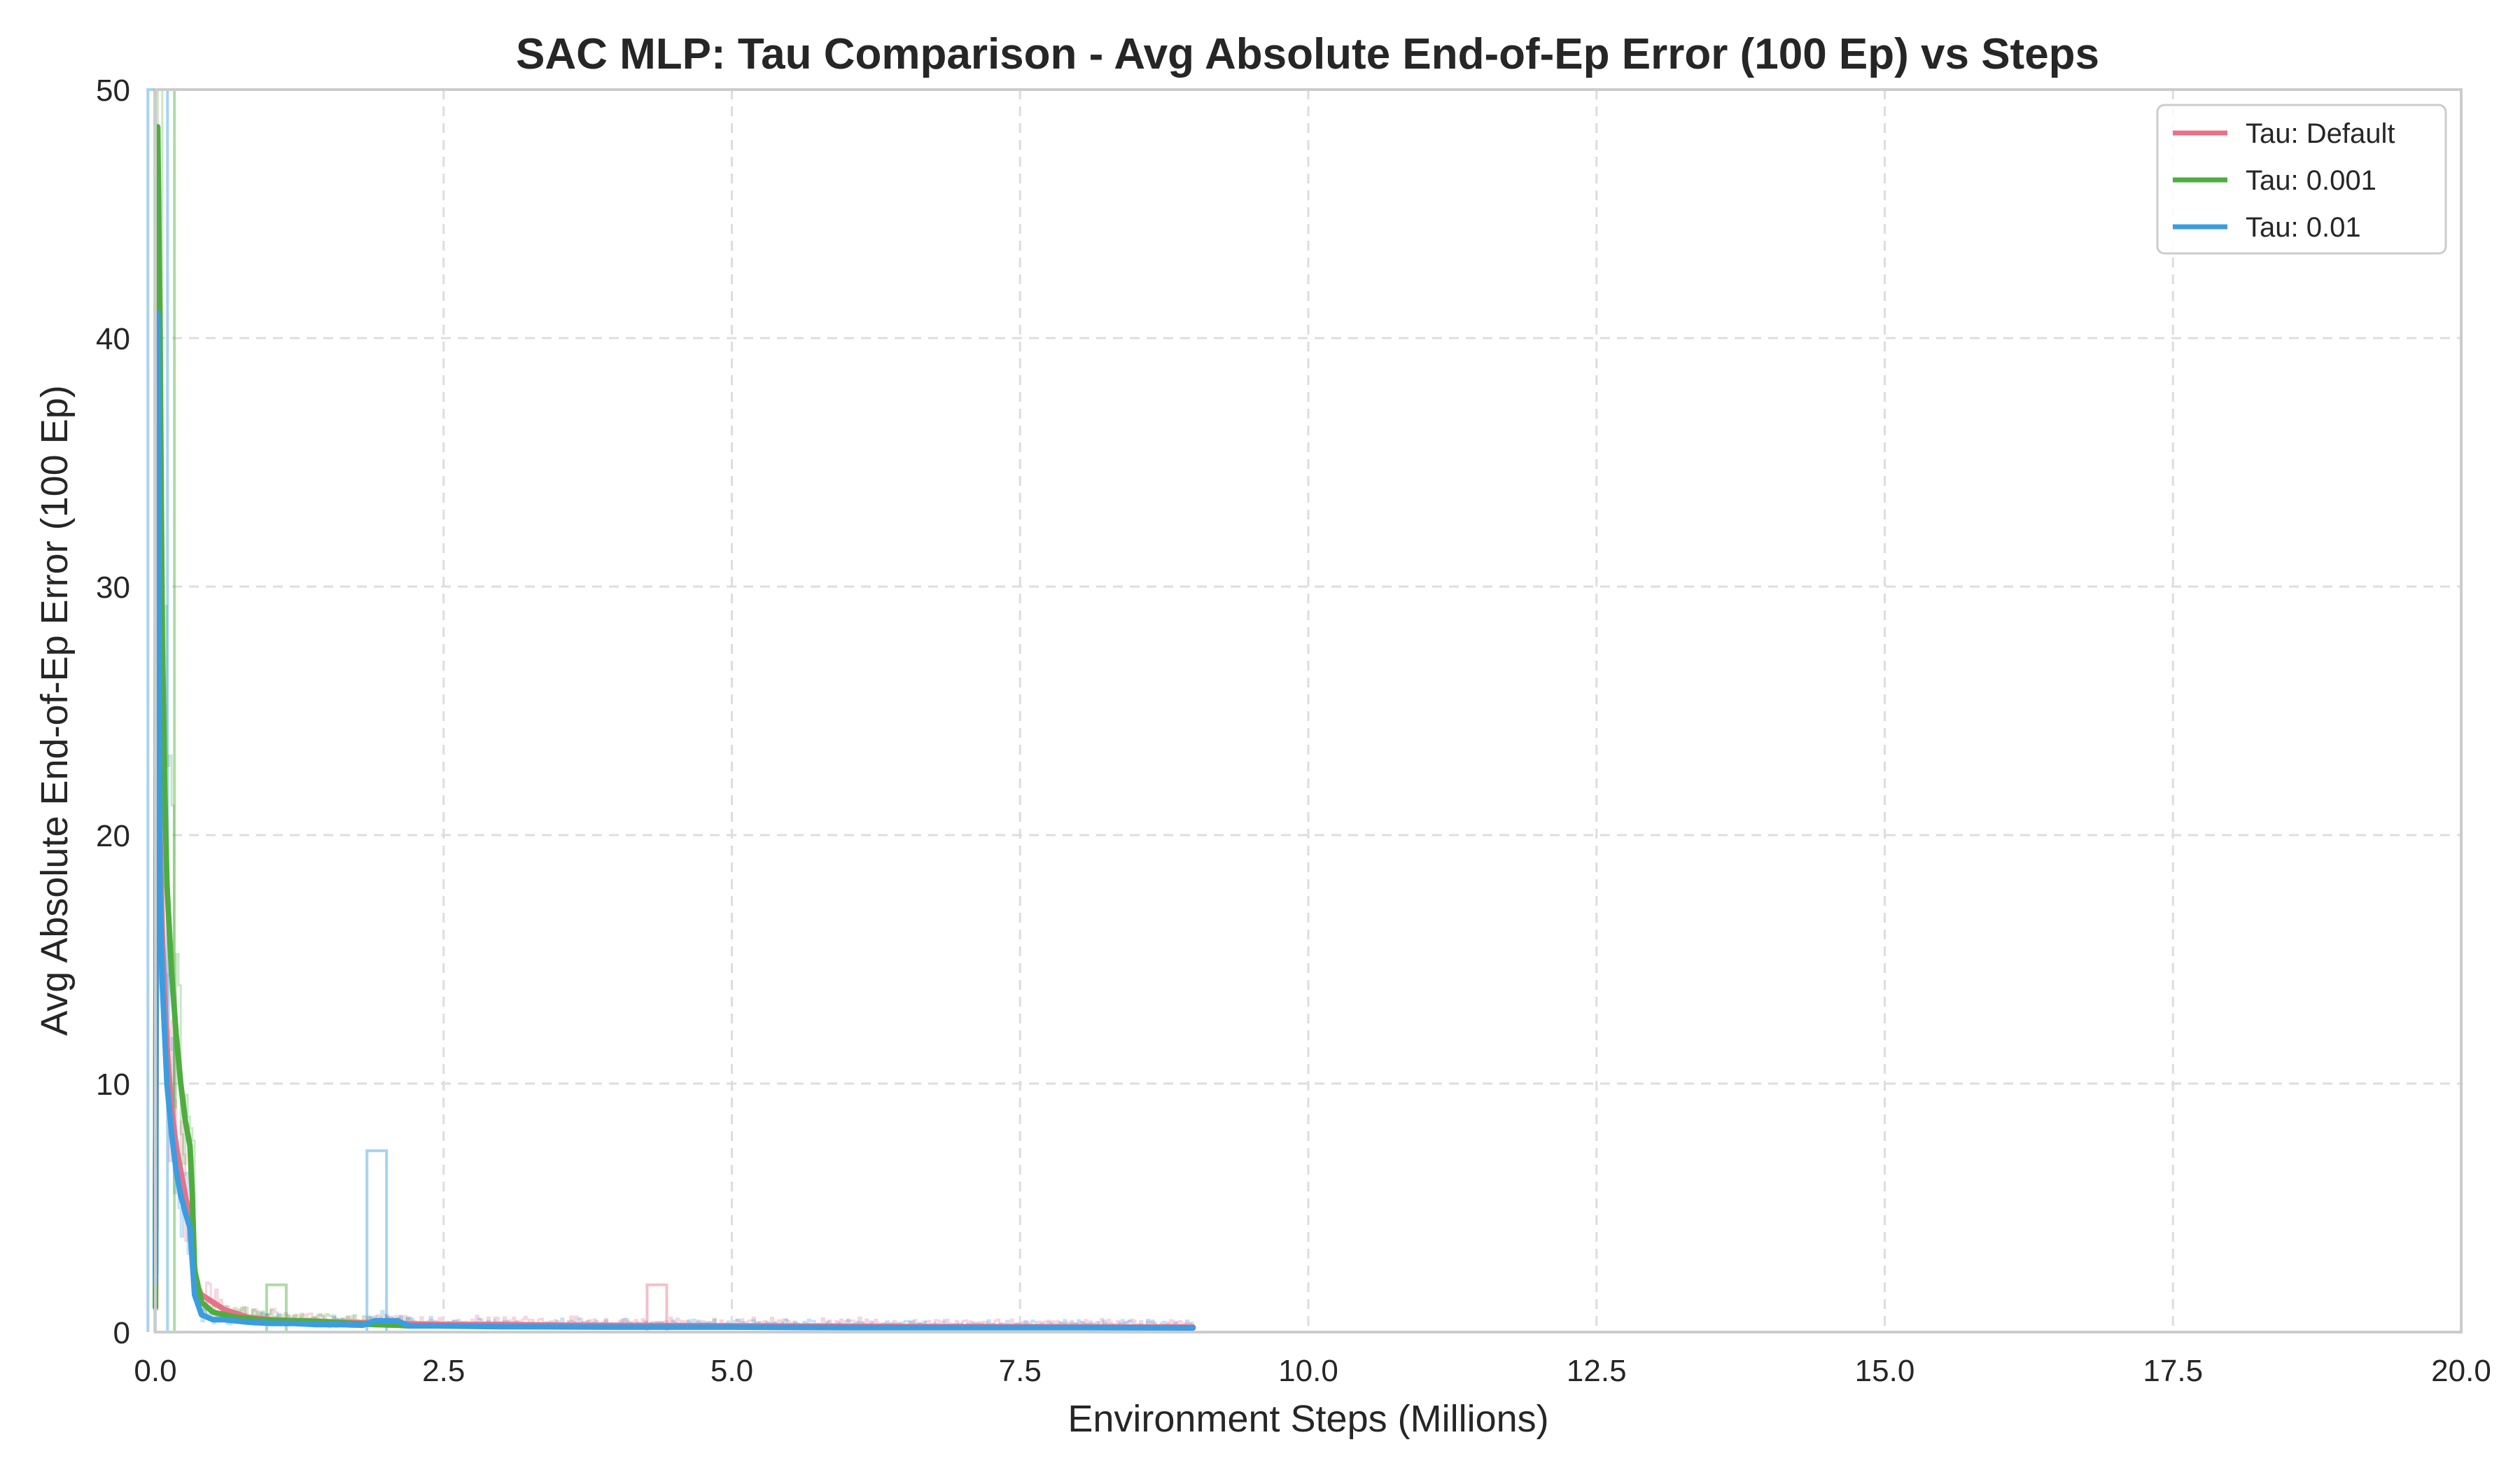 This screenshot has height=1470, width=2520. What do you see at coordinates (113, 587) in the screenshot?
I see `y-tick-label: 30` at bounding box center [113, 587].